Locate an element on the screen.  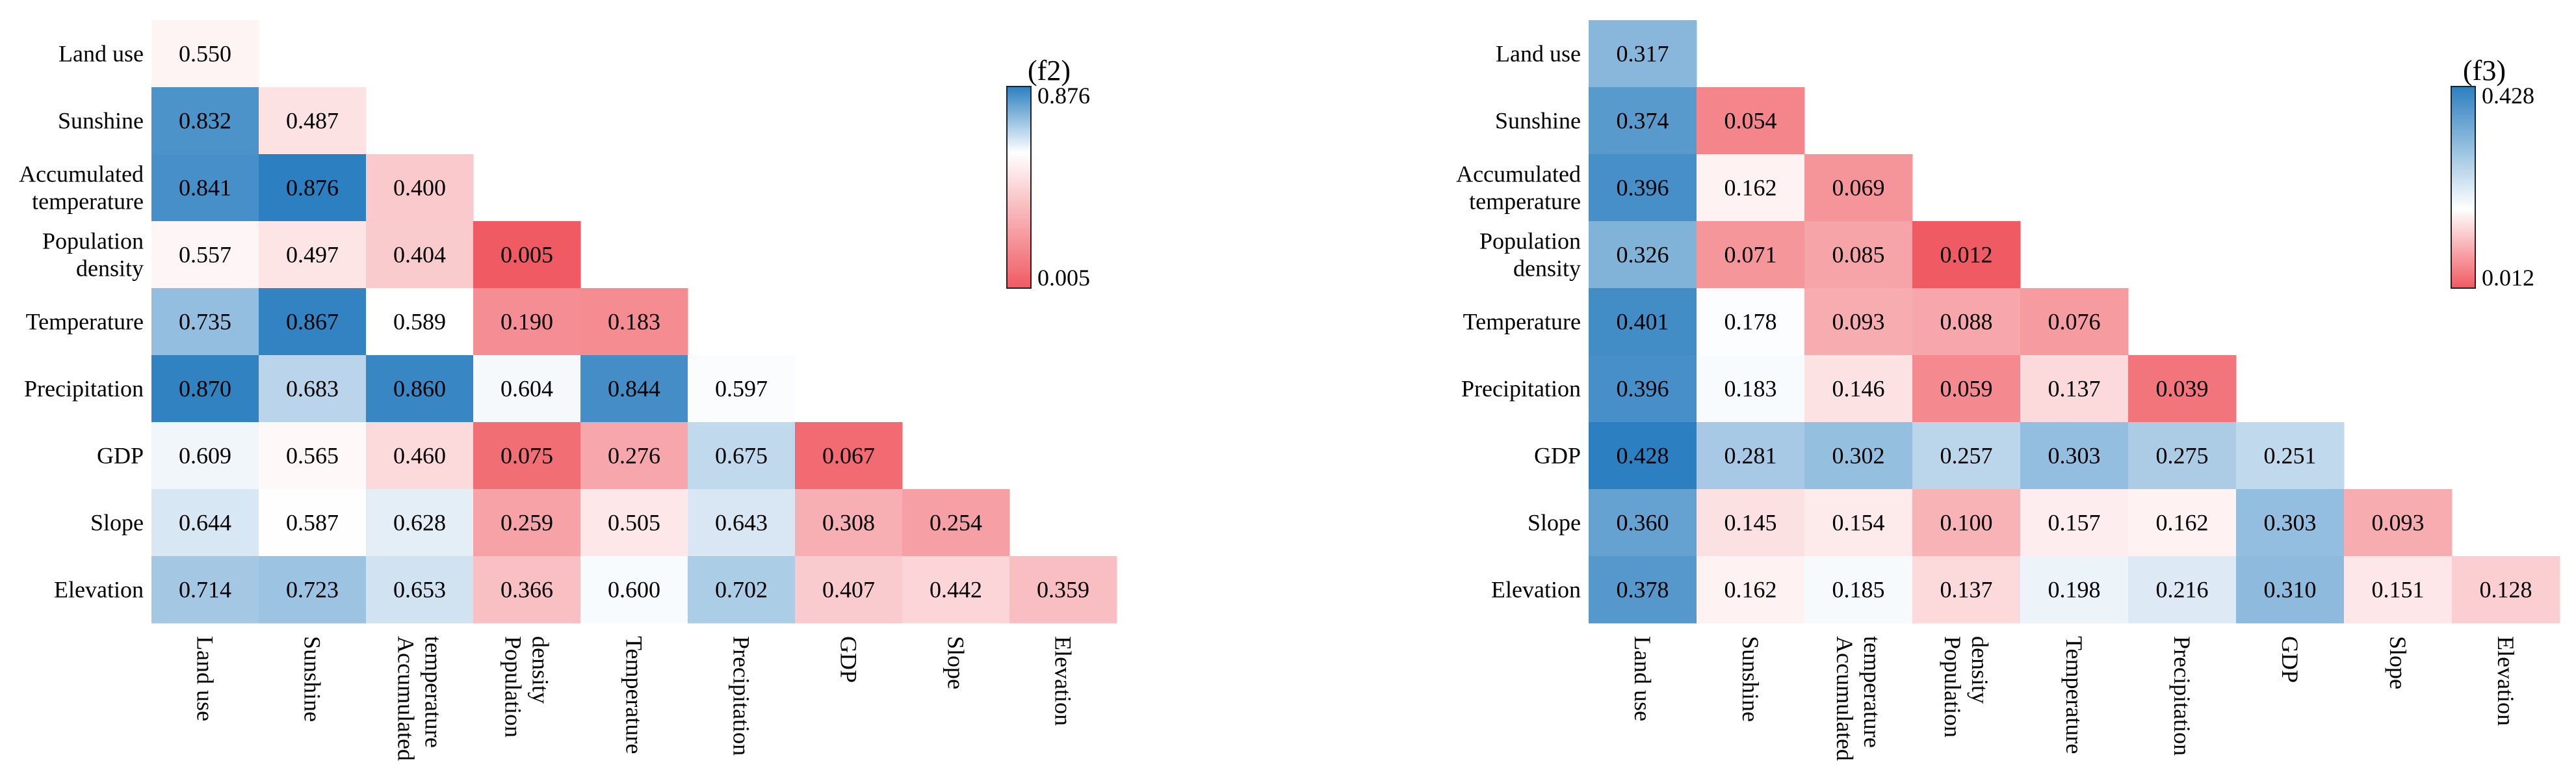
cell-value-label: 0.428 is located at coordinates (1643, 456).